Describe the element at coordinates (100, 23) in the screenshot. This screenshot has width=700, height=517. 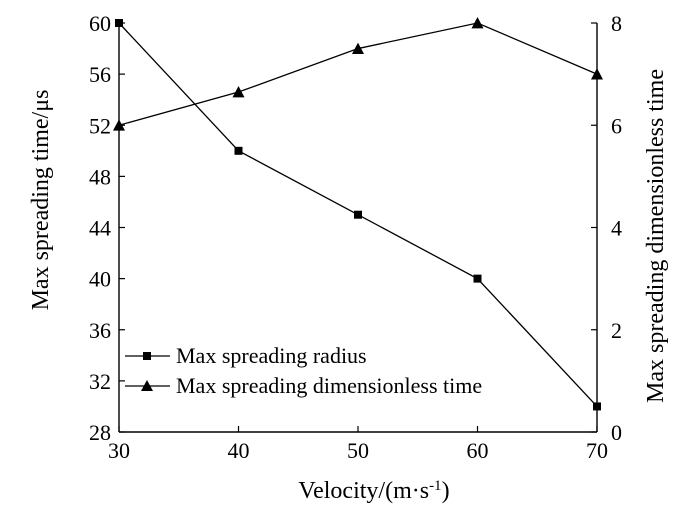
I see `left-y-tick-label: 60` at that location.